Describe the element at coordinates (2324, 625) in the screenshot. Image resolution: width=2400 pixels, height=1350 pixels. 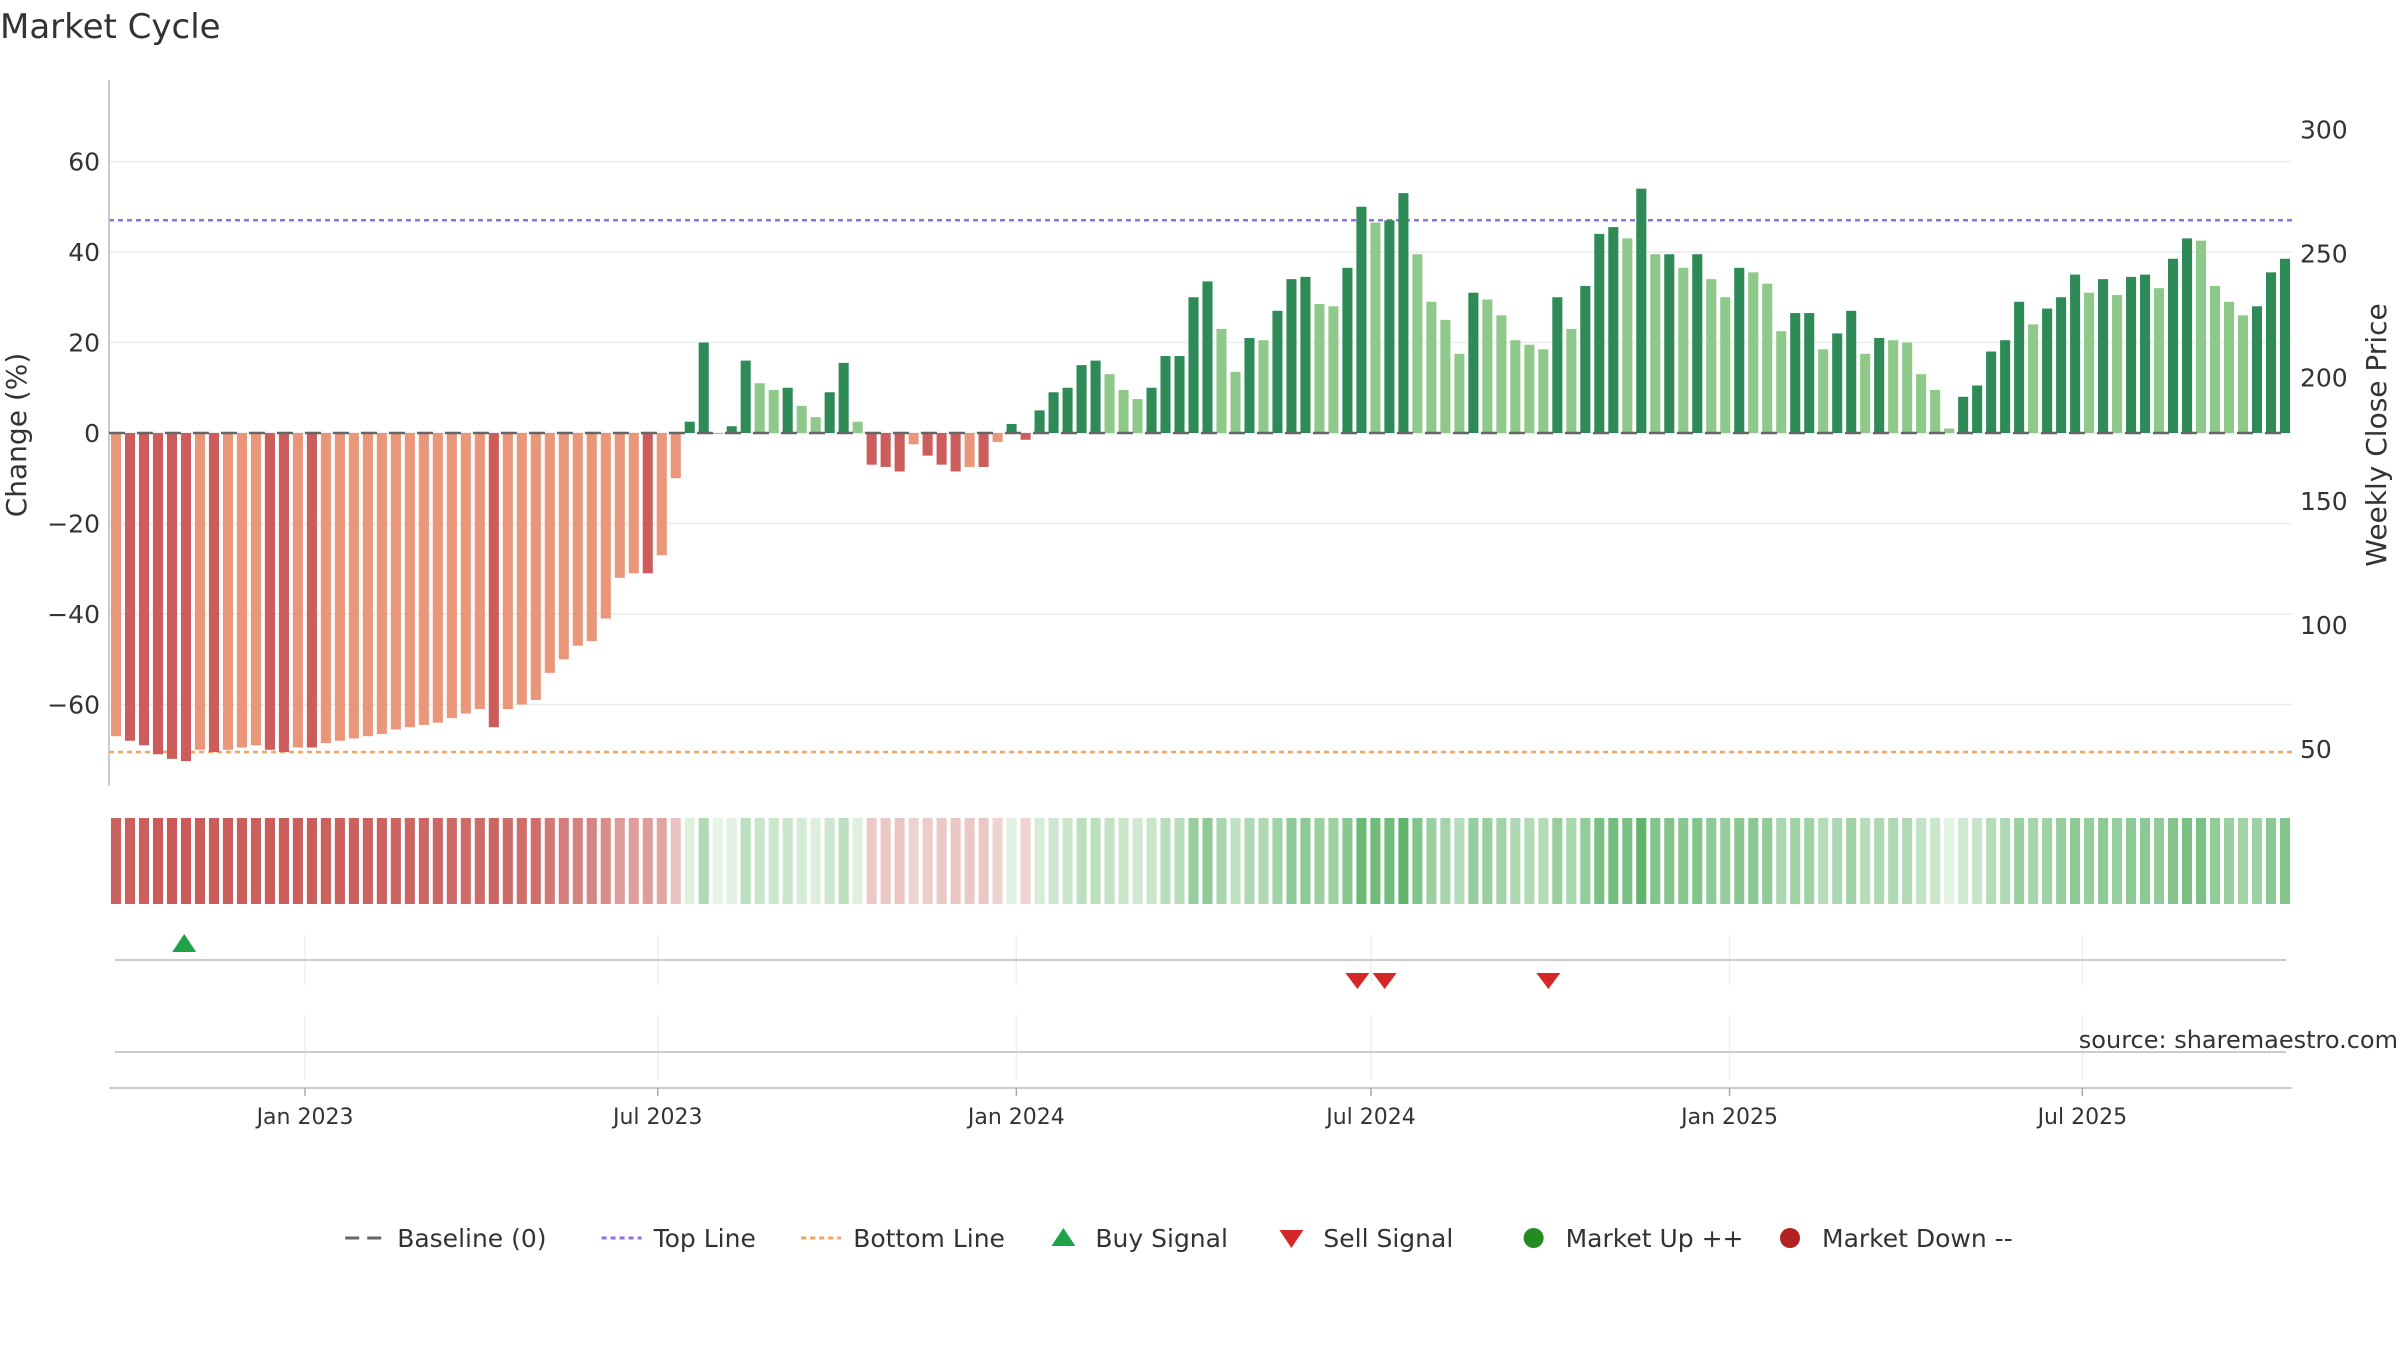
I see `y-right-tick-label: 100` at that location.